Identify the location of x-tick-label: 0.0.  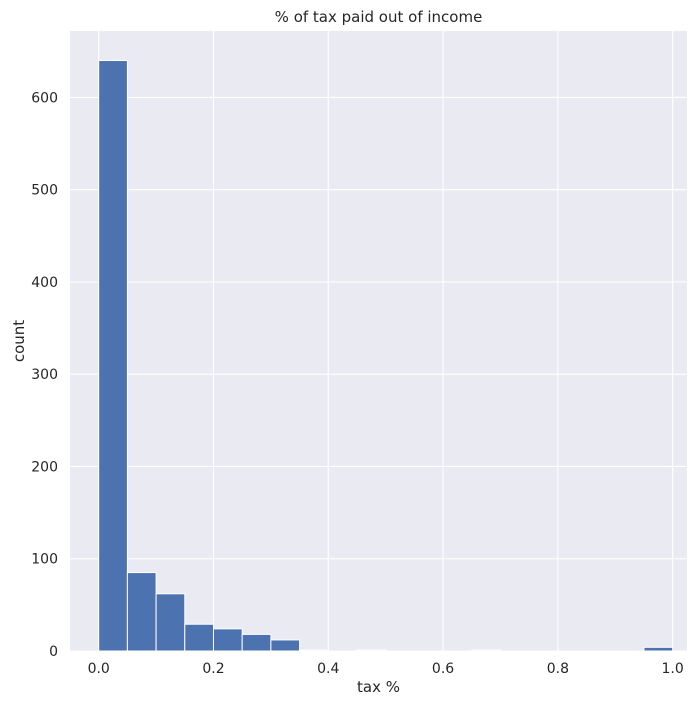
(99, 669).